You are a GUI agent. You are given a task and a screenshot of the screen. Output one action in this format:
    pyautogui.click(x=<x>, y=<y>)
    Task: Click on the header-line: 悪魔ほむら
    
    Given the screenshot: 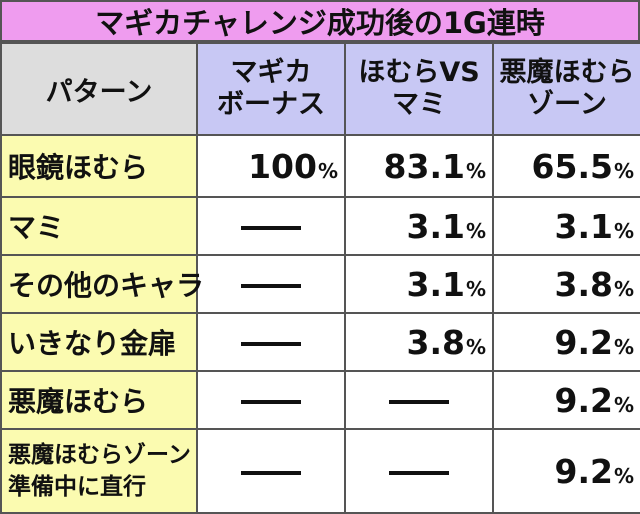 What is the action you would take?
    pyautogui.click(x=567, y=72)
    